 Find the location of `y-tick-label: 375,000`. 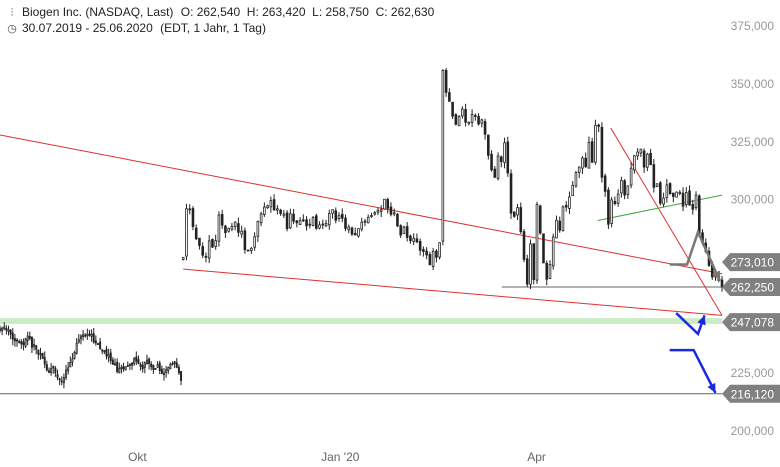

y-tick-label: 375,000 is located at coordinates (753, 26).